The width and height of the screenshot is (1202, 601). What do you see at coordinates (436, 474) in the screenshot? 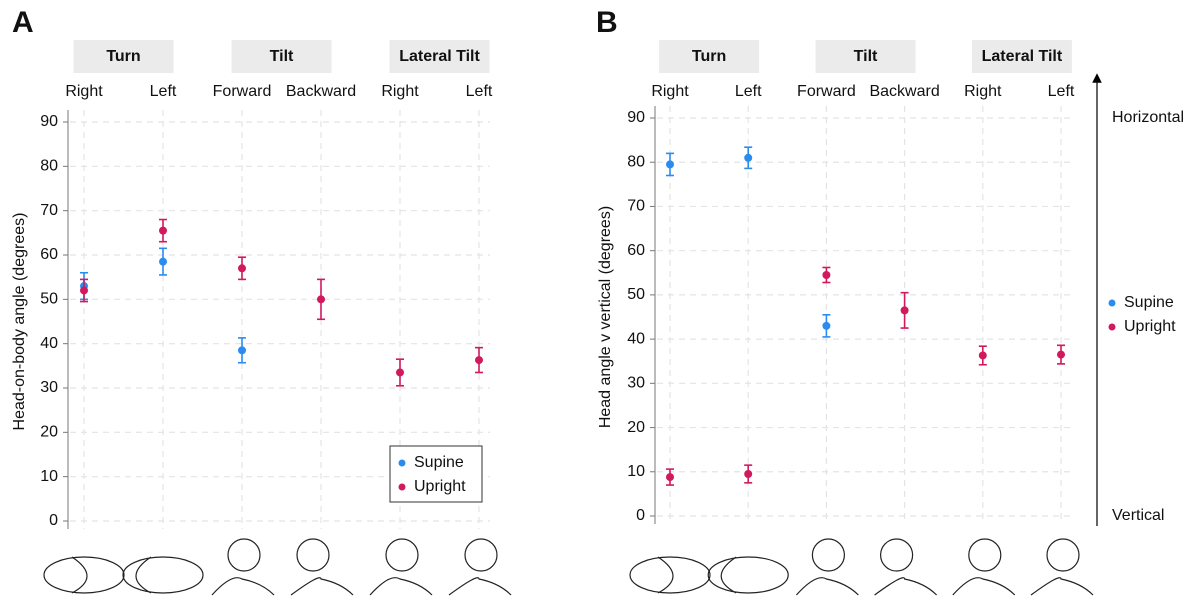
I see `legend-box` at bounding box center [436, 474].